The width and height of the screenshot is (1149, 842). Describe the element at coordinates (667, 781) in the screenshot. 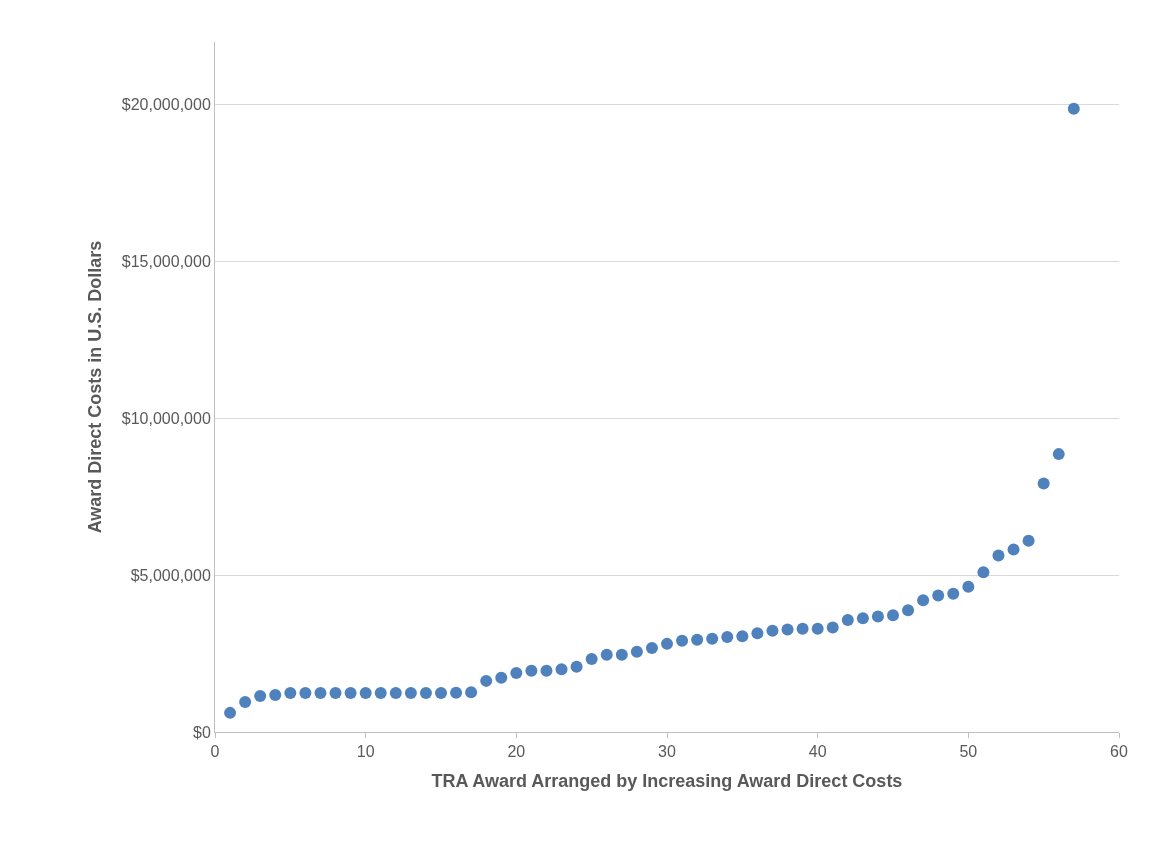

I see `x-axis-title: TRA Award Arranged by Increasing Award Direct Costs` at that location.